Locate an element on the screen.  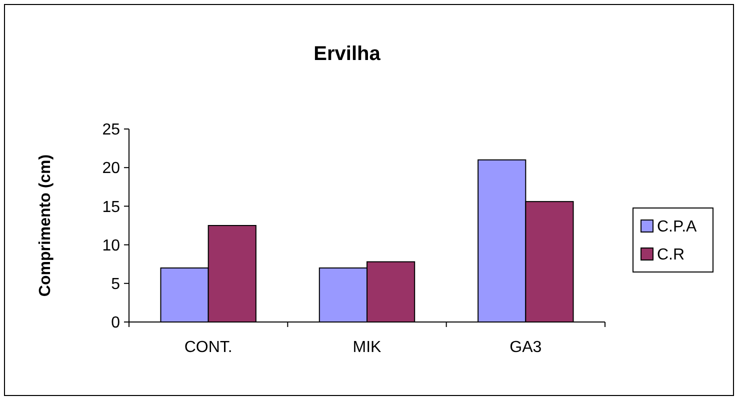
y-tick-label: 10 is located at coordinates (111, 245).